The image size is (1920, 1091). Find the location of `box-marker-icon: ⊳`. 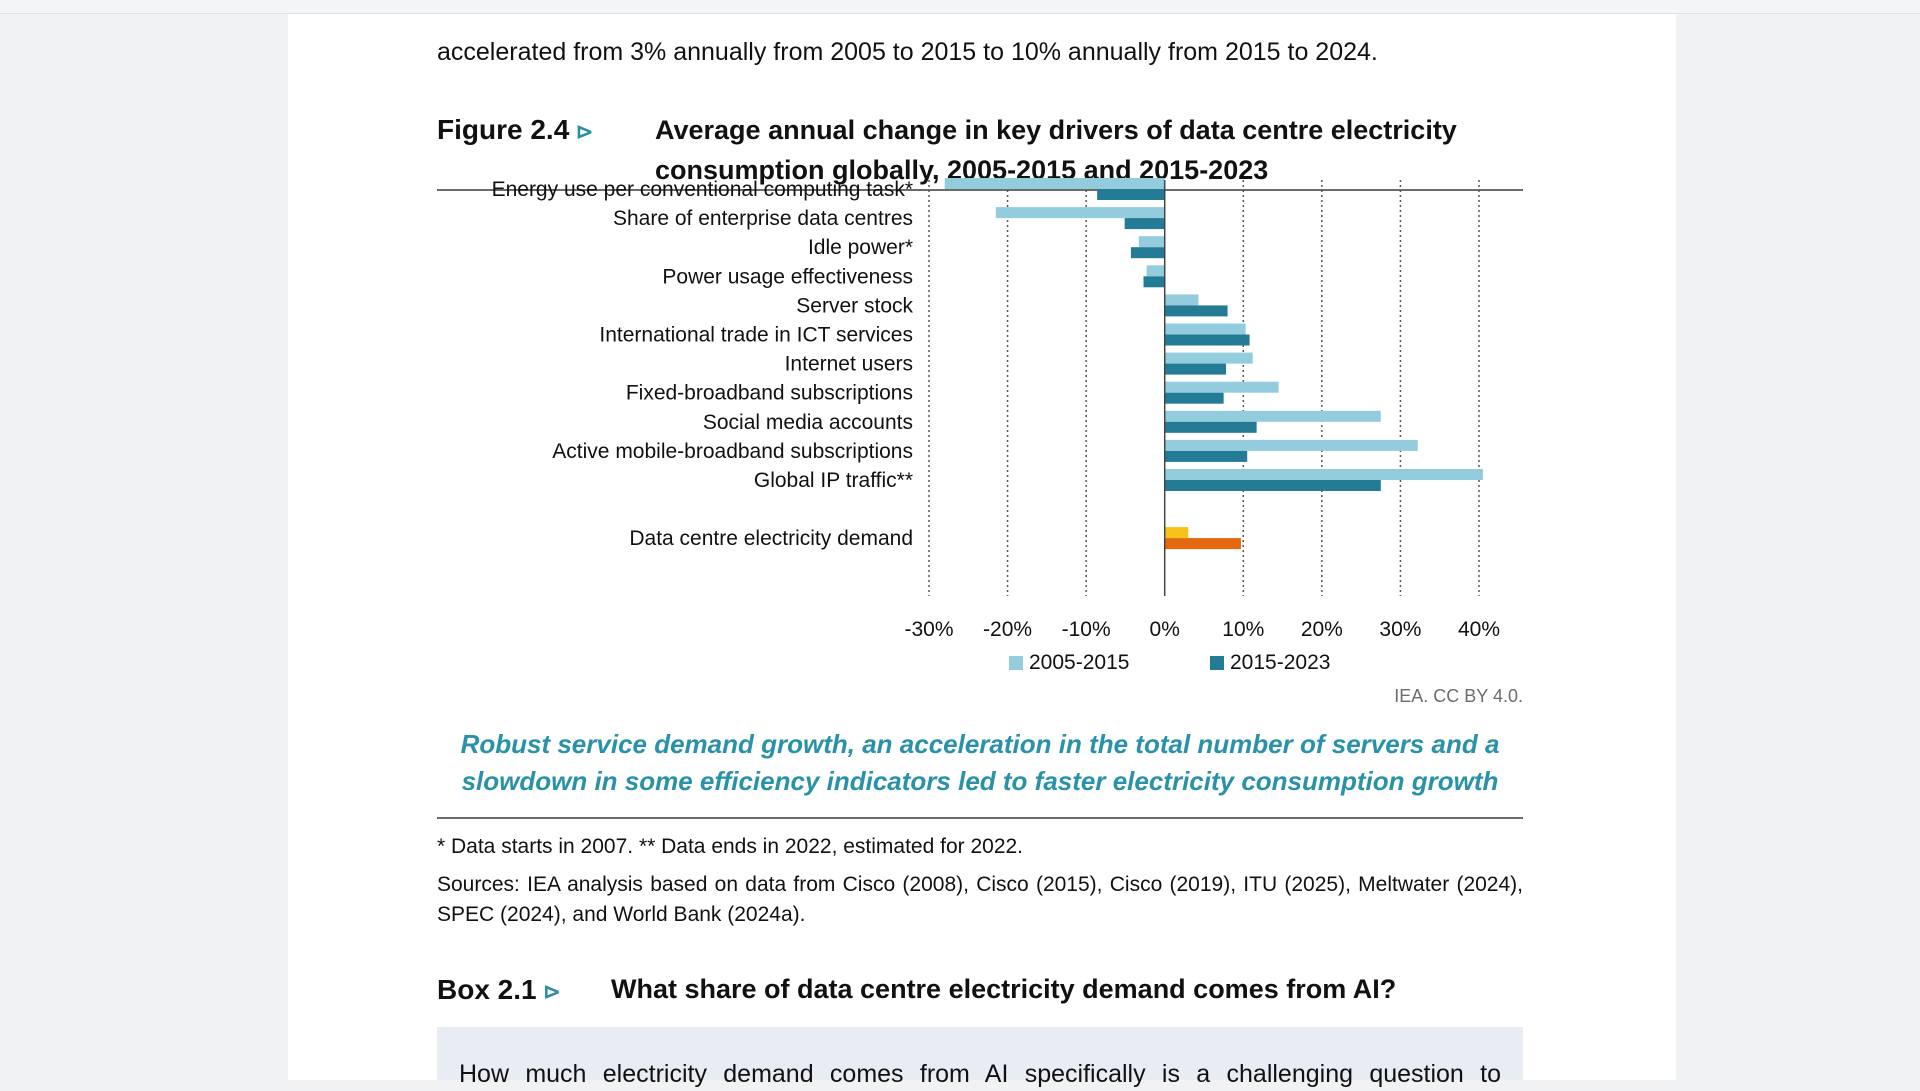

box-marker-icon: ⊳ is located at coordinates (552, 991).